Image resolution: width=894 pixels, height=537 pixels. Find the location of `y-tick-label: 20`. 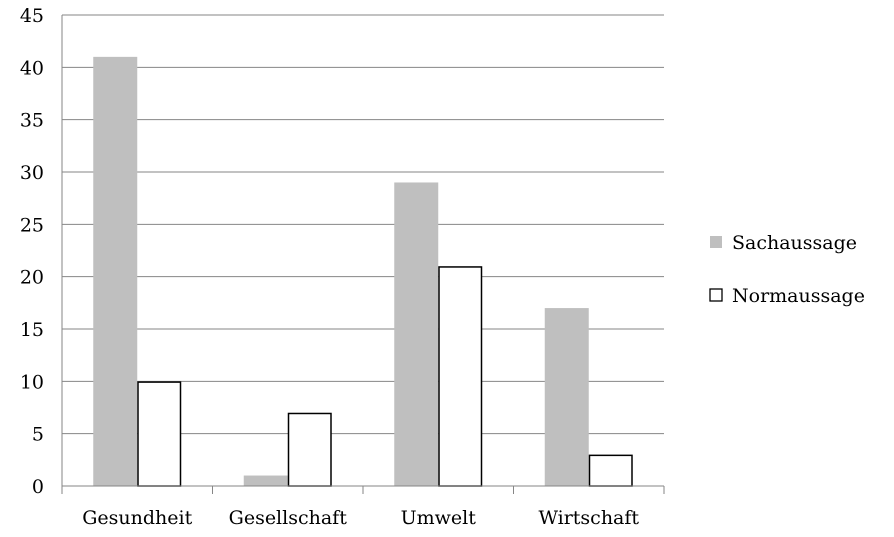

y-tick-label: 20 is located at coordinates (32, 278).